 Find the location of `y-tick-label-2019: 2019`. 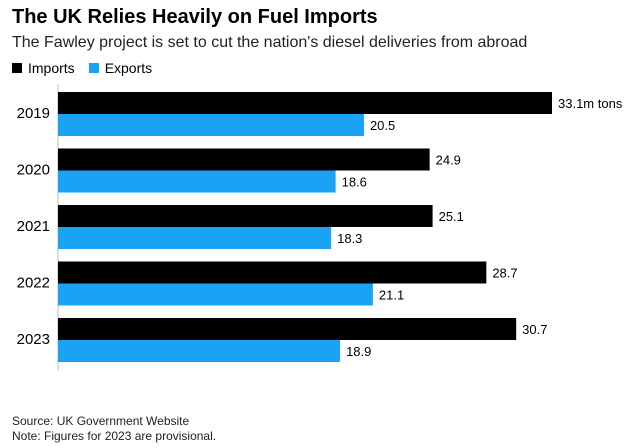

y-tick-label-2019: 2019 is located at coordinates (33, 113).